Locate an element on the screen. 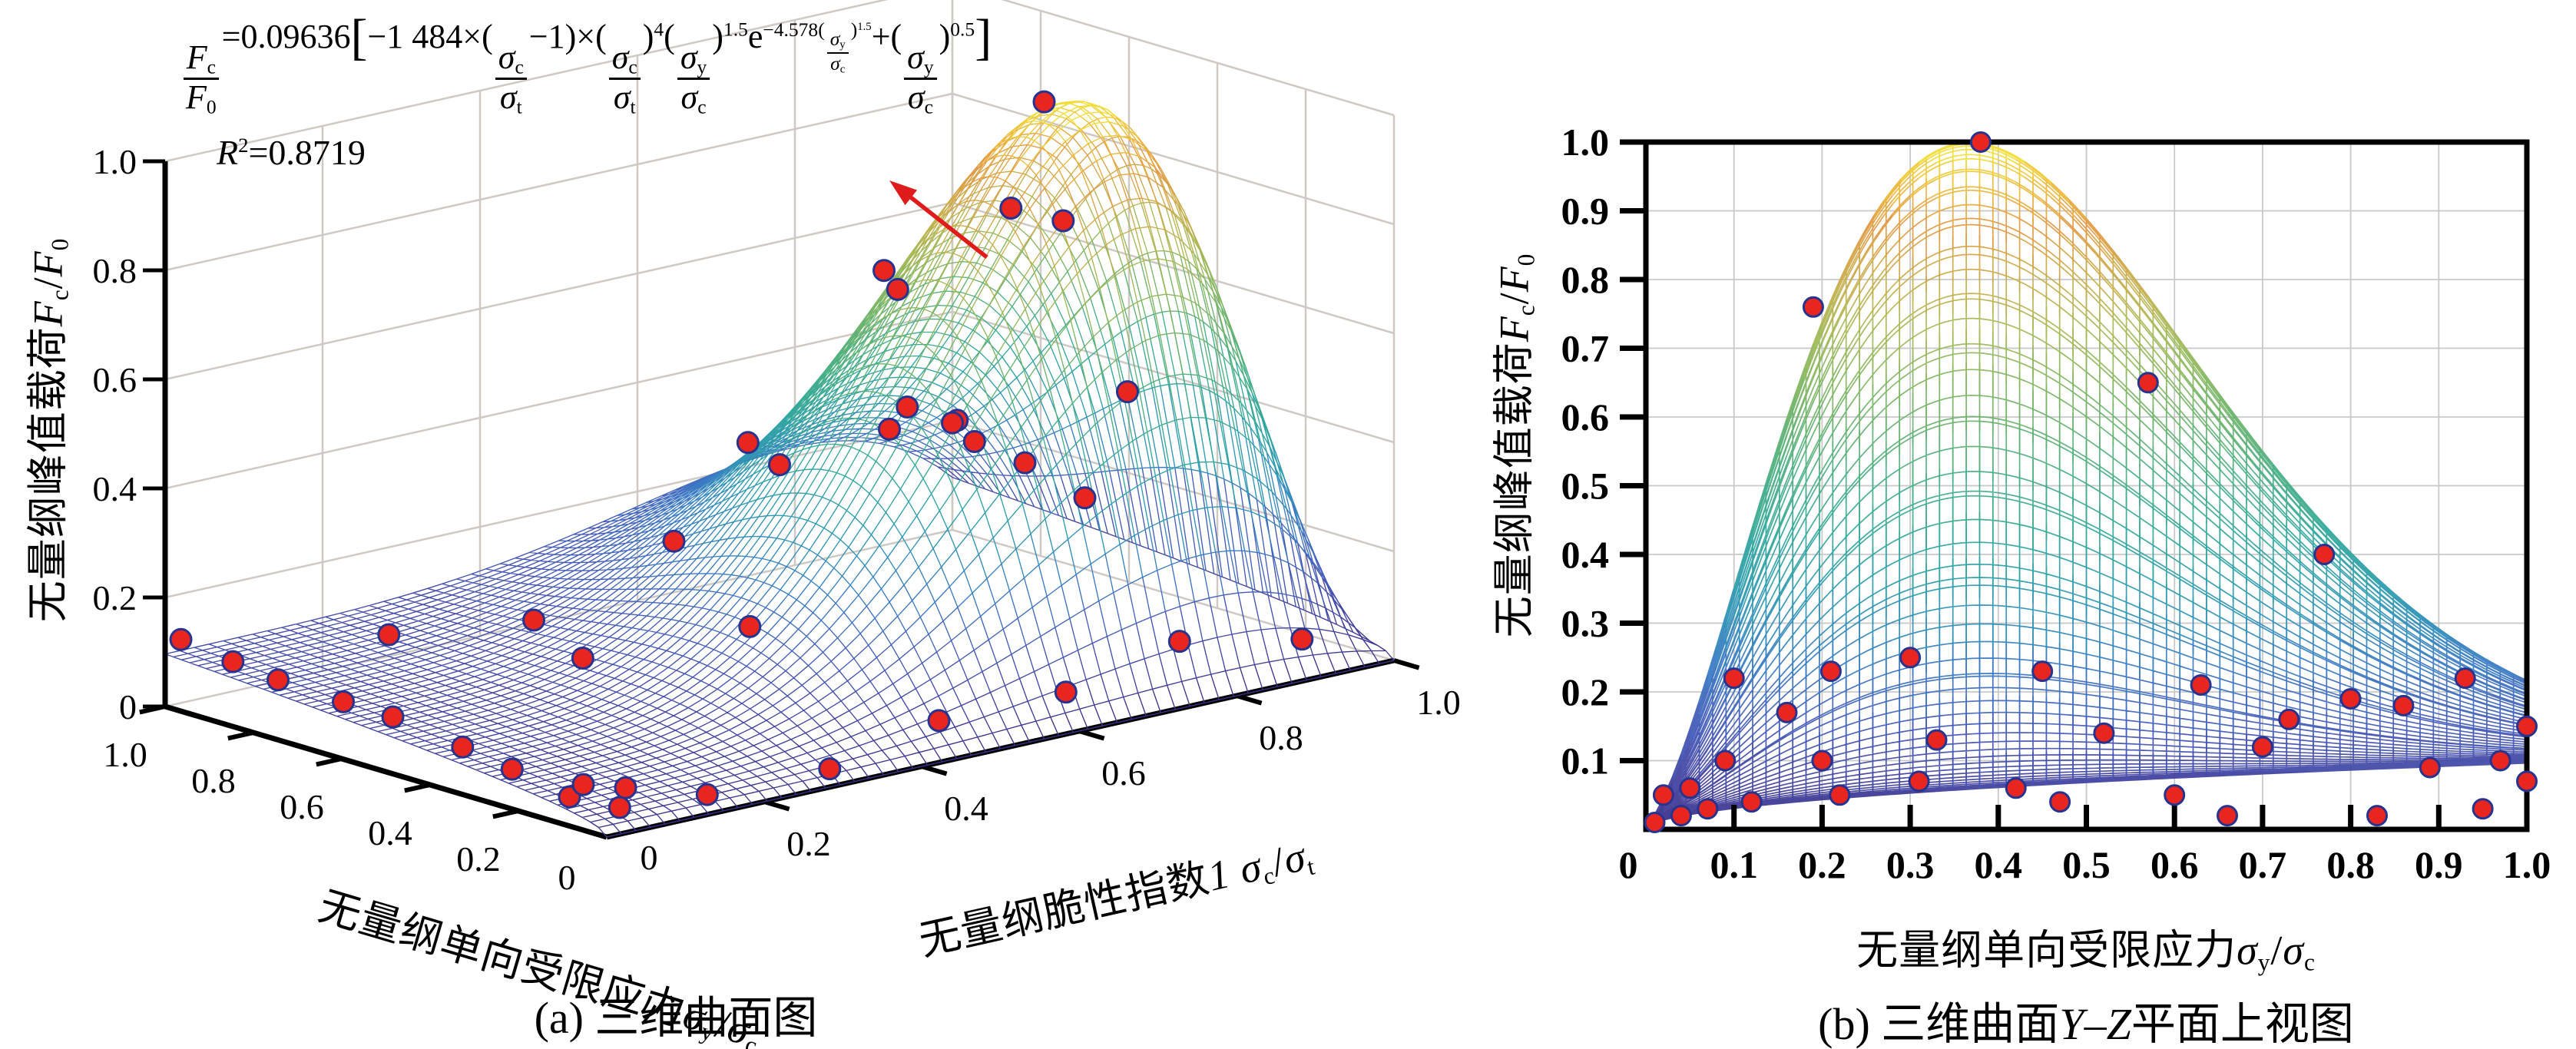 This screenshot has height=1049, width=2576. r-squared-label: R2=0.8719 is located at coordinates (291, 152).